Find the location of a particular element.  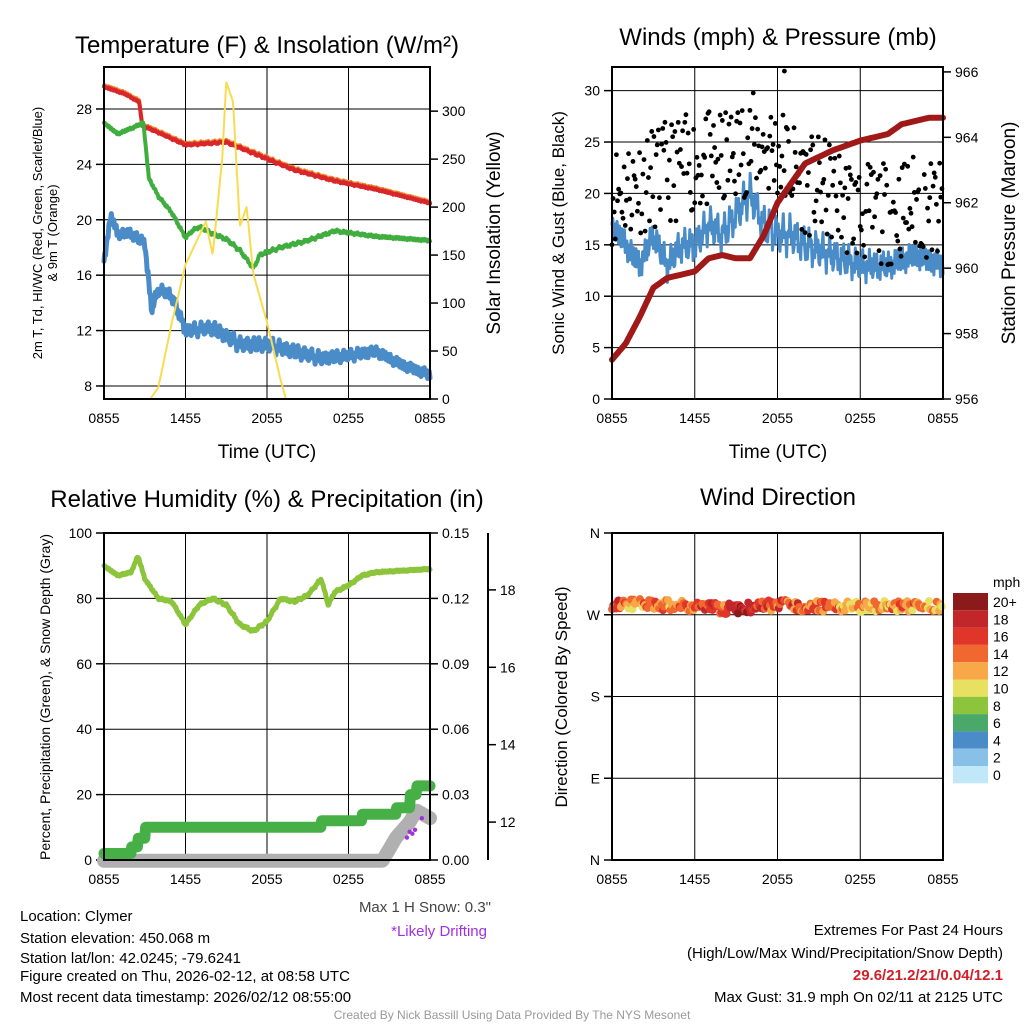

relative-humidity-line is located at coordinates (267, 594).